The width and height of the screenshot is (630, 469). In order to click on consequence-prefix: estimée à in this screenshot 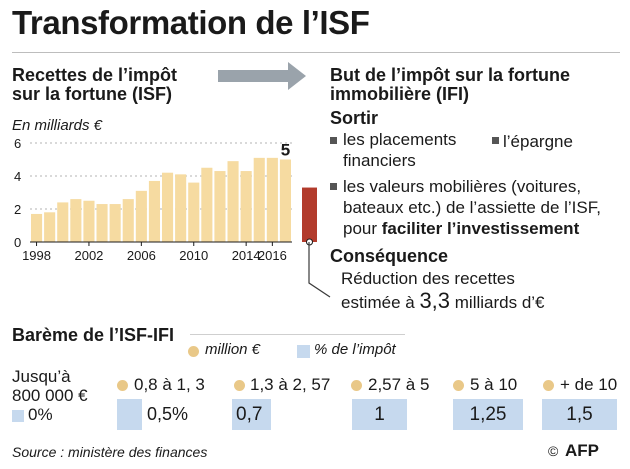, I will do `click(380, 302)`.